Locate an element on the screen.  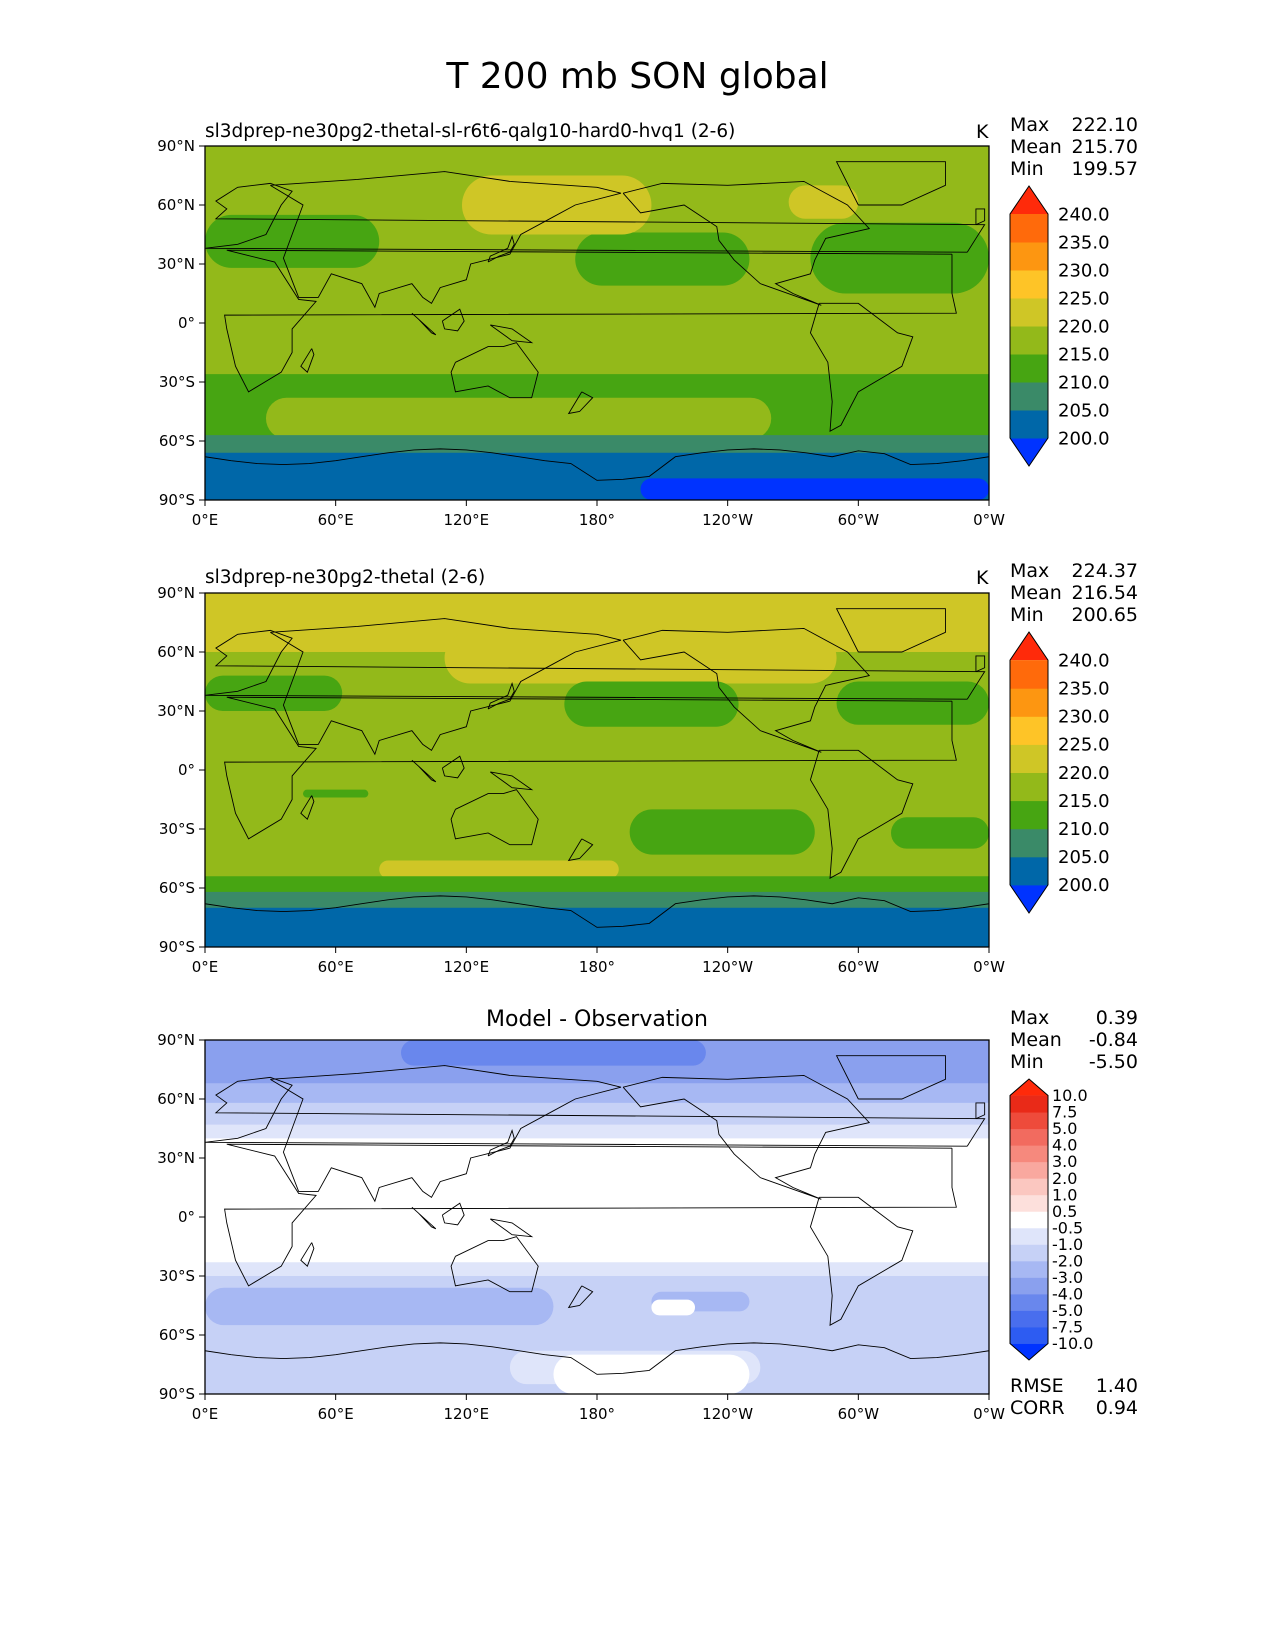
x-tick-label: 0°W is located at coordinates (989, 967).